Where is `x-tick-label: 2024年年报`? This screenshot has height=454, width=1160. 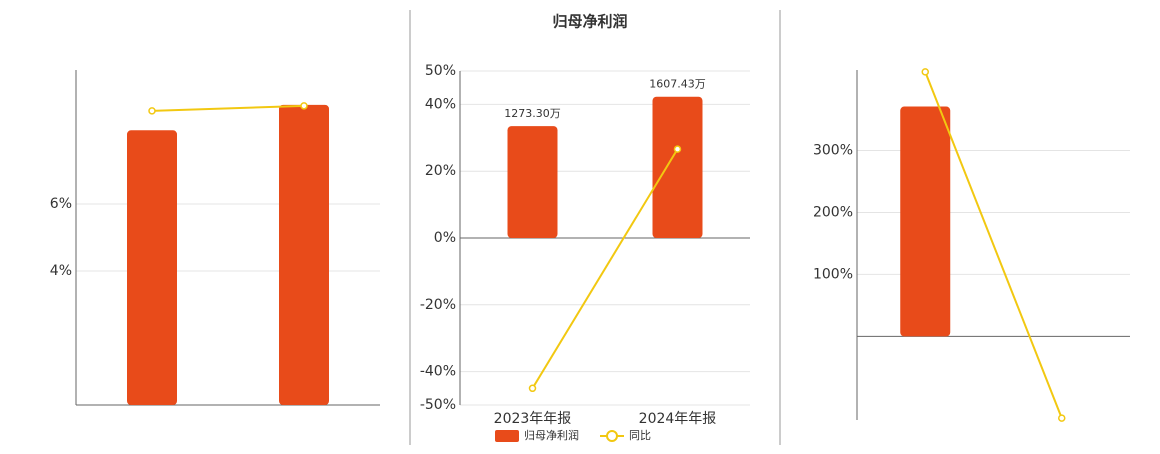
x-tick-label: 2024年年报 is located at coordinates (678, 419).